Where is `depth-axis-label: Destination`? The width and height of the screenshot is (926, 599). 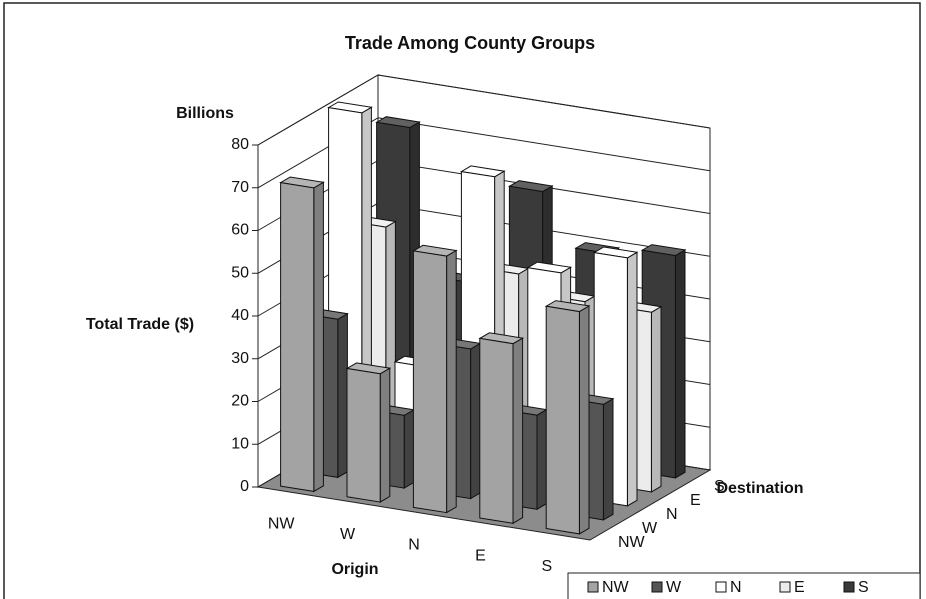
depth-axis-label: Destination is located at coordinates (759, 488).